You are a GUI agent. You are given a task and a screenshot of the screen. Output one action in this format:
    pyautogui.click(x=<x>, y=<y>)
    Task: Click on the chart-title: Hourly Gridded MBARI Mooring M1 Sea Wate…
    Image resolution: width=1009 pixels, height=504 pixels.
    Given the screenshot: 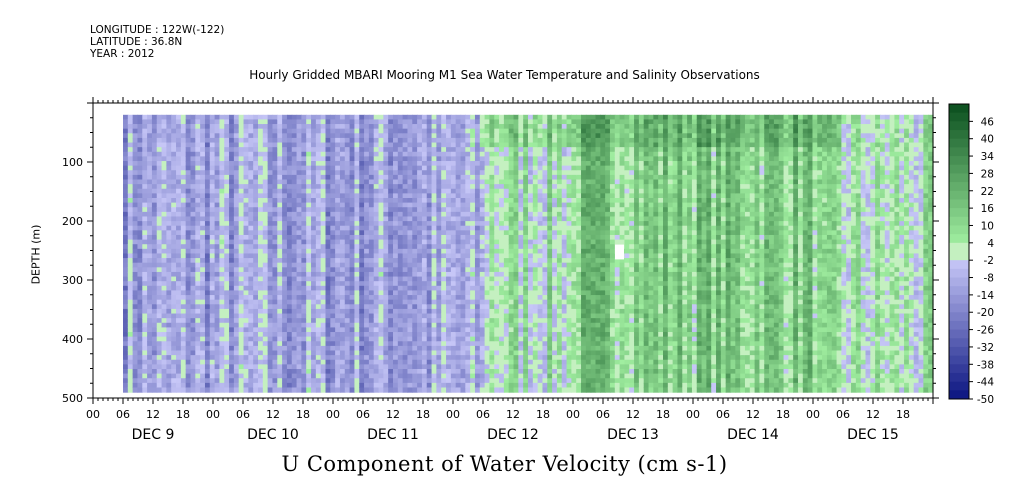 What is the action you would take?
    pyautogui.click(x=504, y=75)
    